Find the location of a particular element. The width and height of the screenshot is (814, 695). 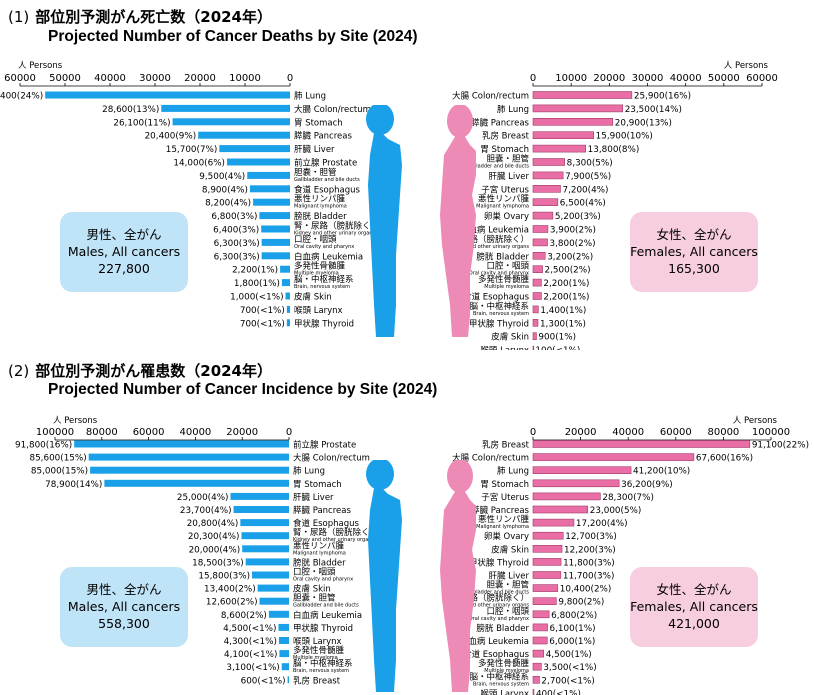

female-site-label-ja: 乳房 is located at coordinates (492, 445).